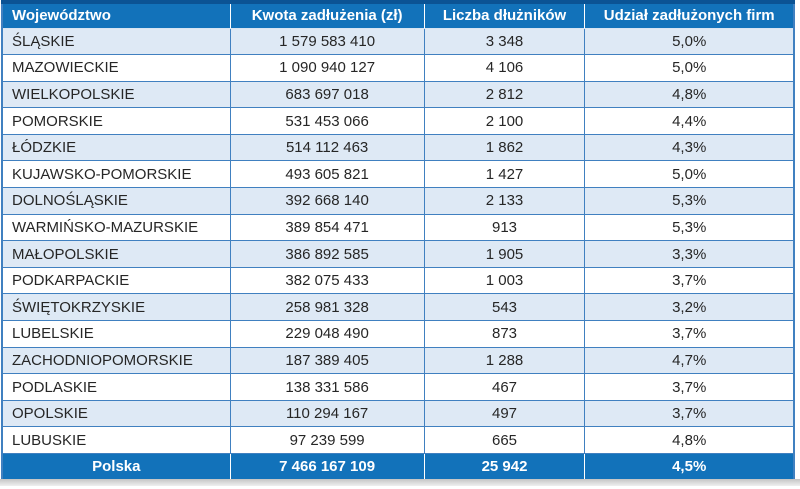  What do you see at coordinates (504, 254) in the screenshot?
I see `cell-liczba-dluznikow: 1 905` at bounding box center [504, 254].